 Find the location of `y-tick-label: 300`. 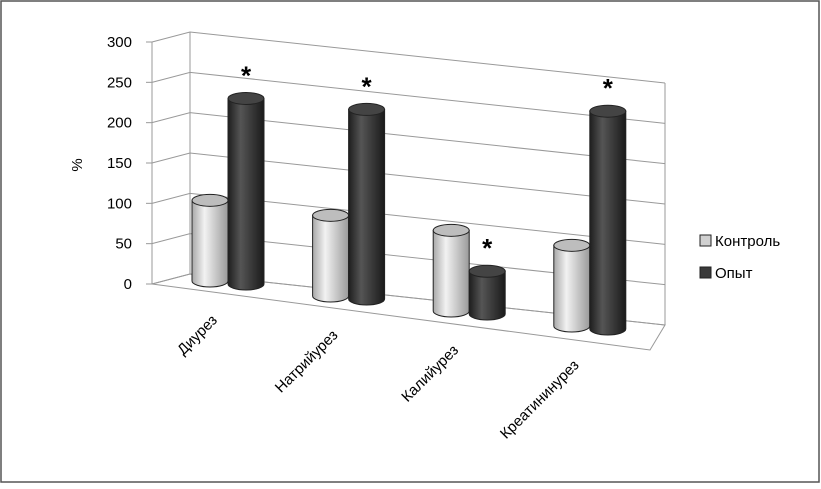

y-tick-label: 300 is located at coordinates (119, 42).